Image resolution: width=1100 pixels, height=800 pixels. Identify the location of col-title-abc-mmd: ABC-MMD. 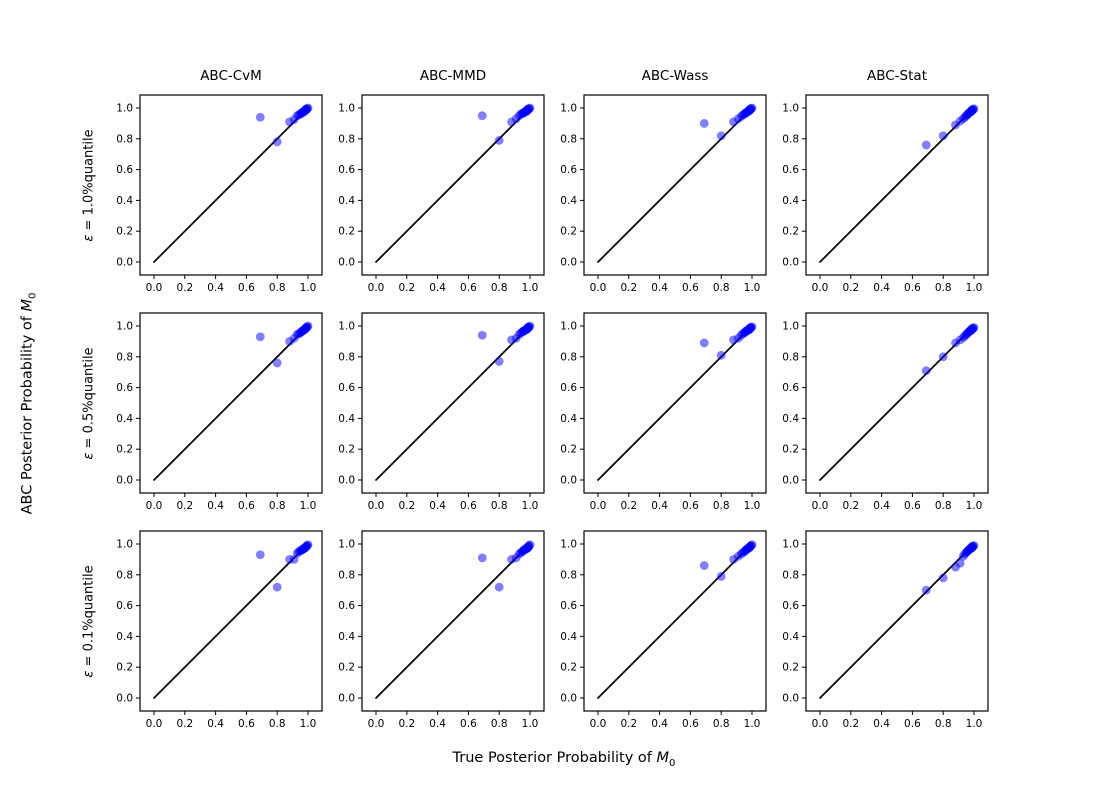
(453, 76).